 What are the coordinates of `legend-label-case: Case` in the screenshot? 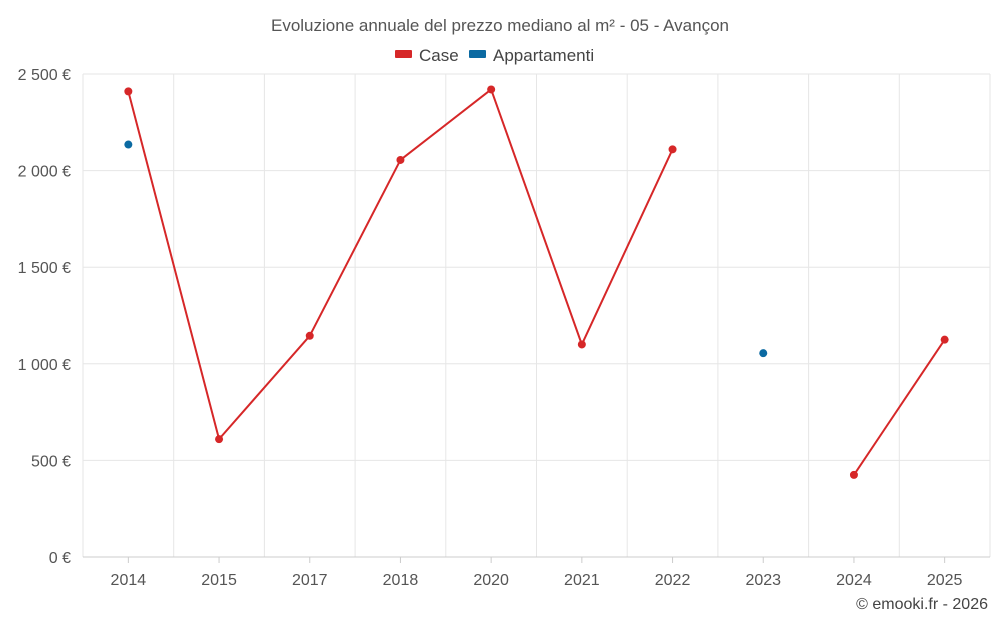 It's located at (439, 55).